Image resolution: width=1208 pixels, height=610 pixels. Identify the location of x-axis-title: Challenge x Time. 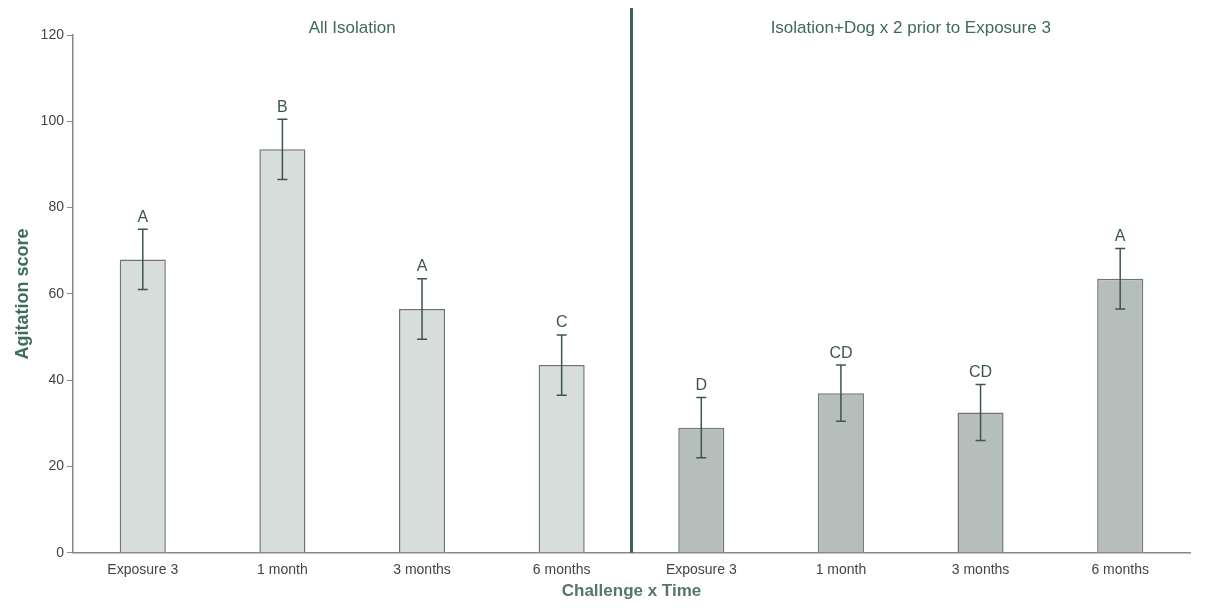
(631, 591).